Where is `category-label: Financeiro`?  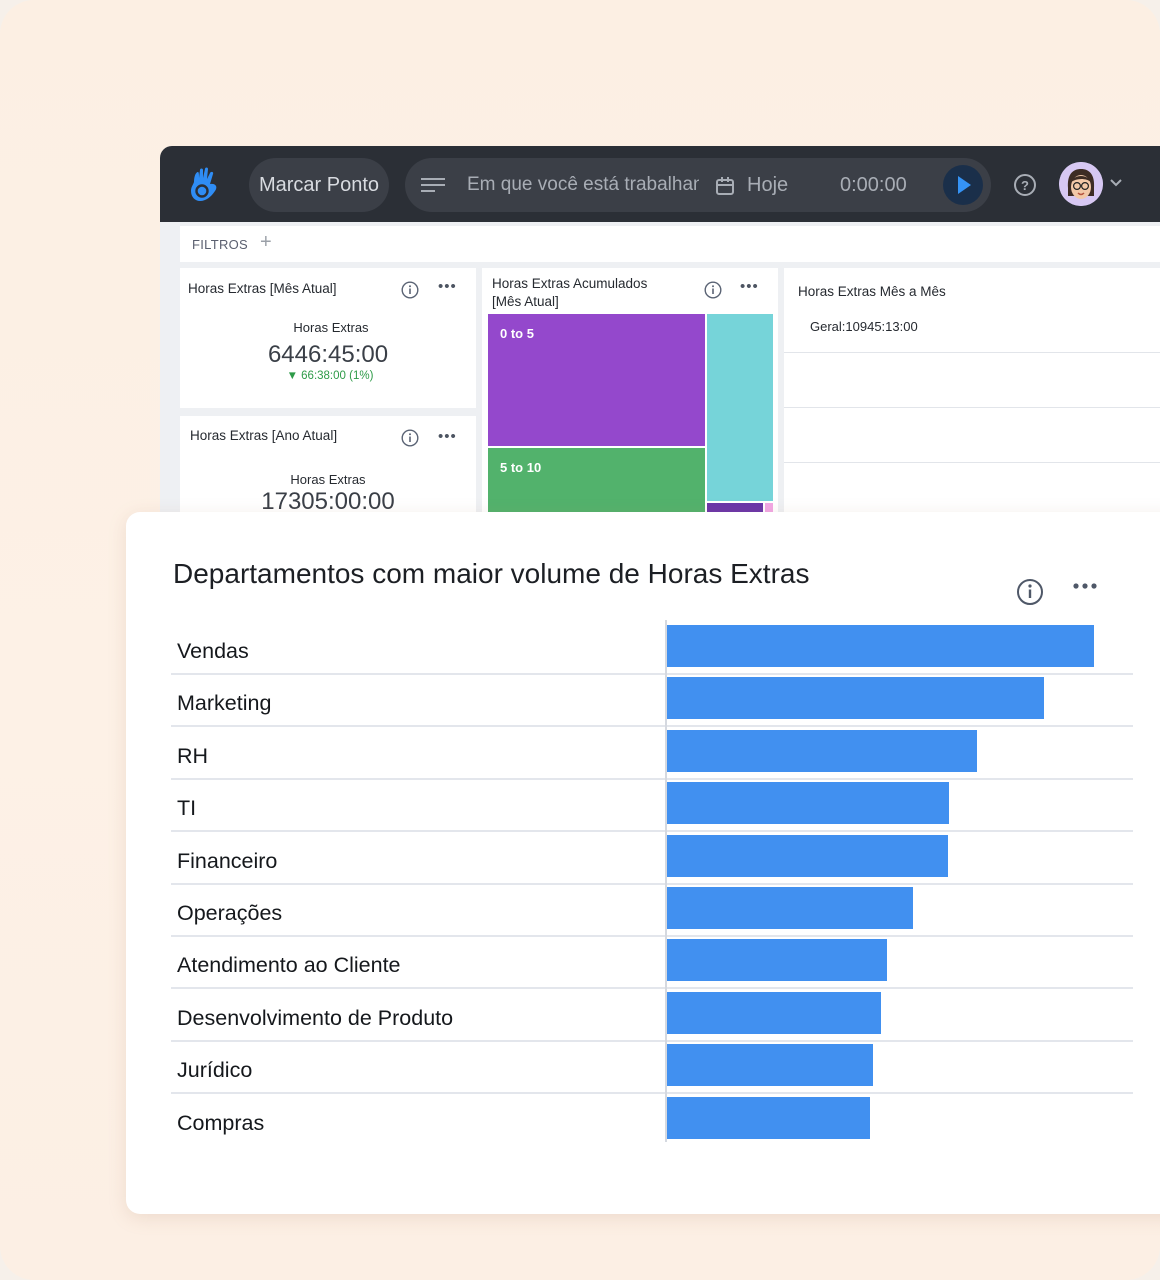 category-label: Financeiro is located at coordinates (227, 860).